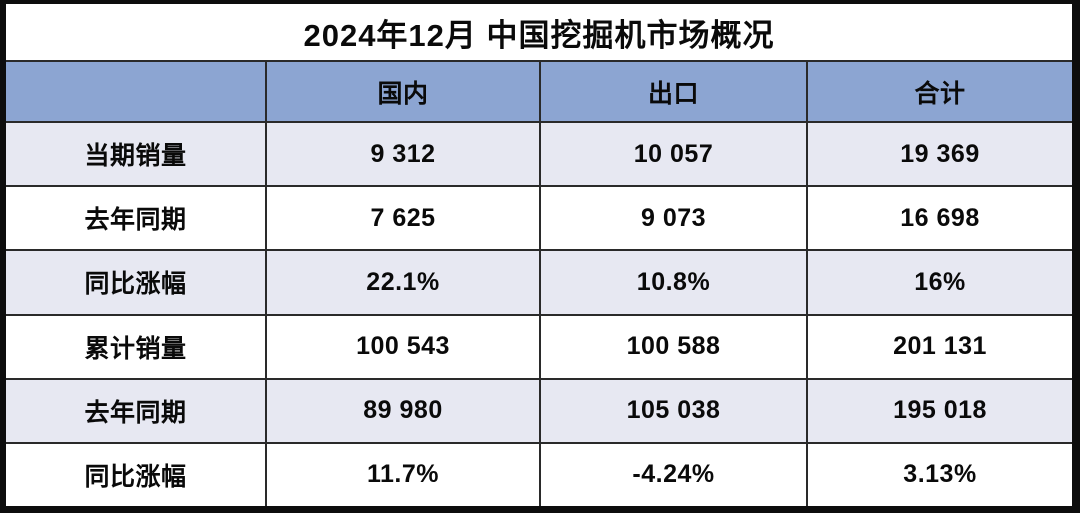 Image resolution: width=1080 pixels, height=513 pixels. What do you see at coordinates (135, 91) in the screenshot?
I see `header-cell-empty` at bounding box center [135, 91].